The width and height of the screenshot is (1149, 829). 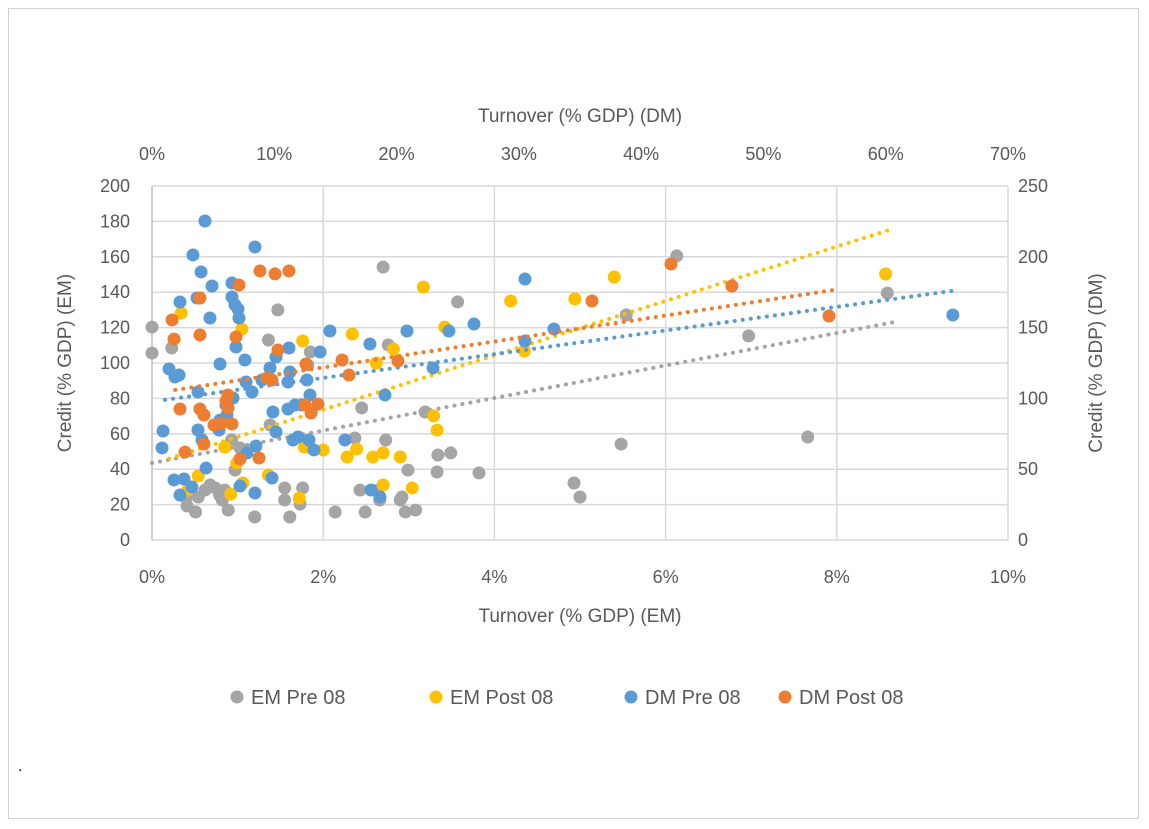 I want to click on y-left-tick-label: 180, so click(x=115, y=221).